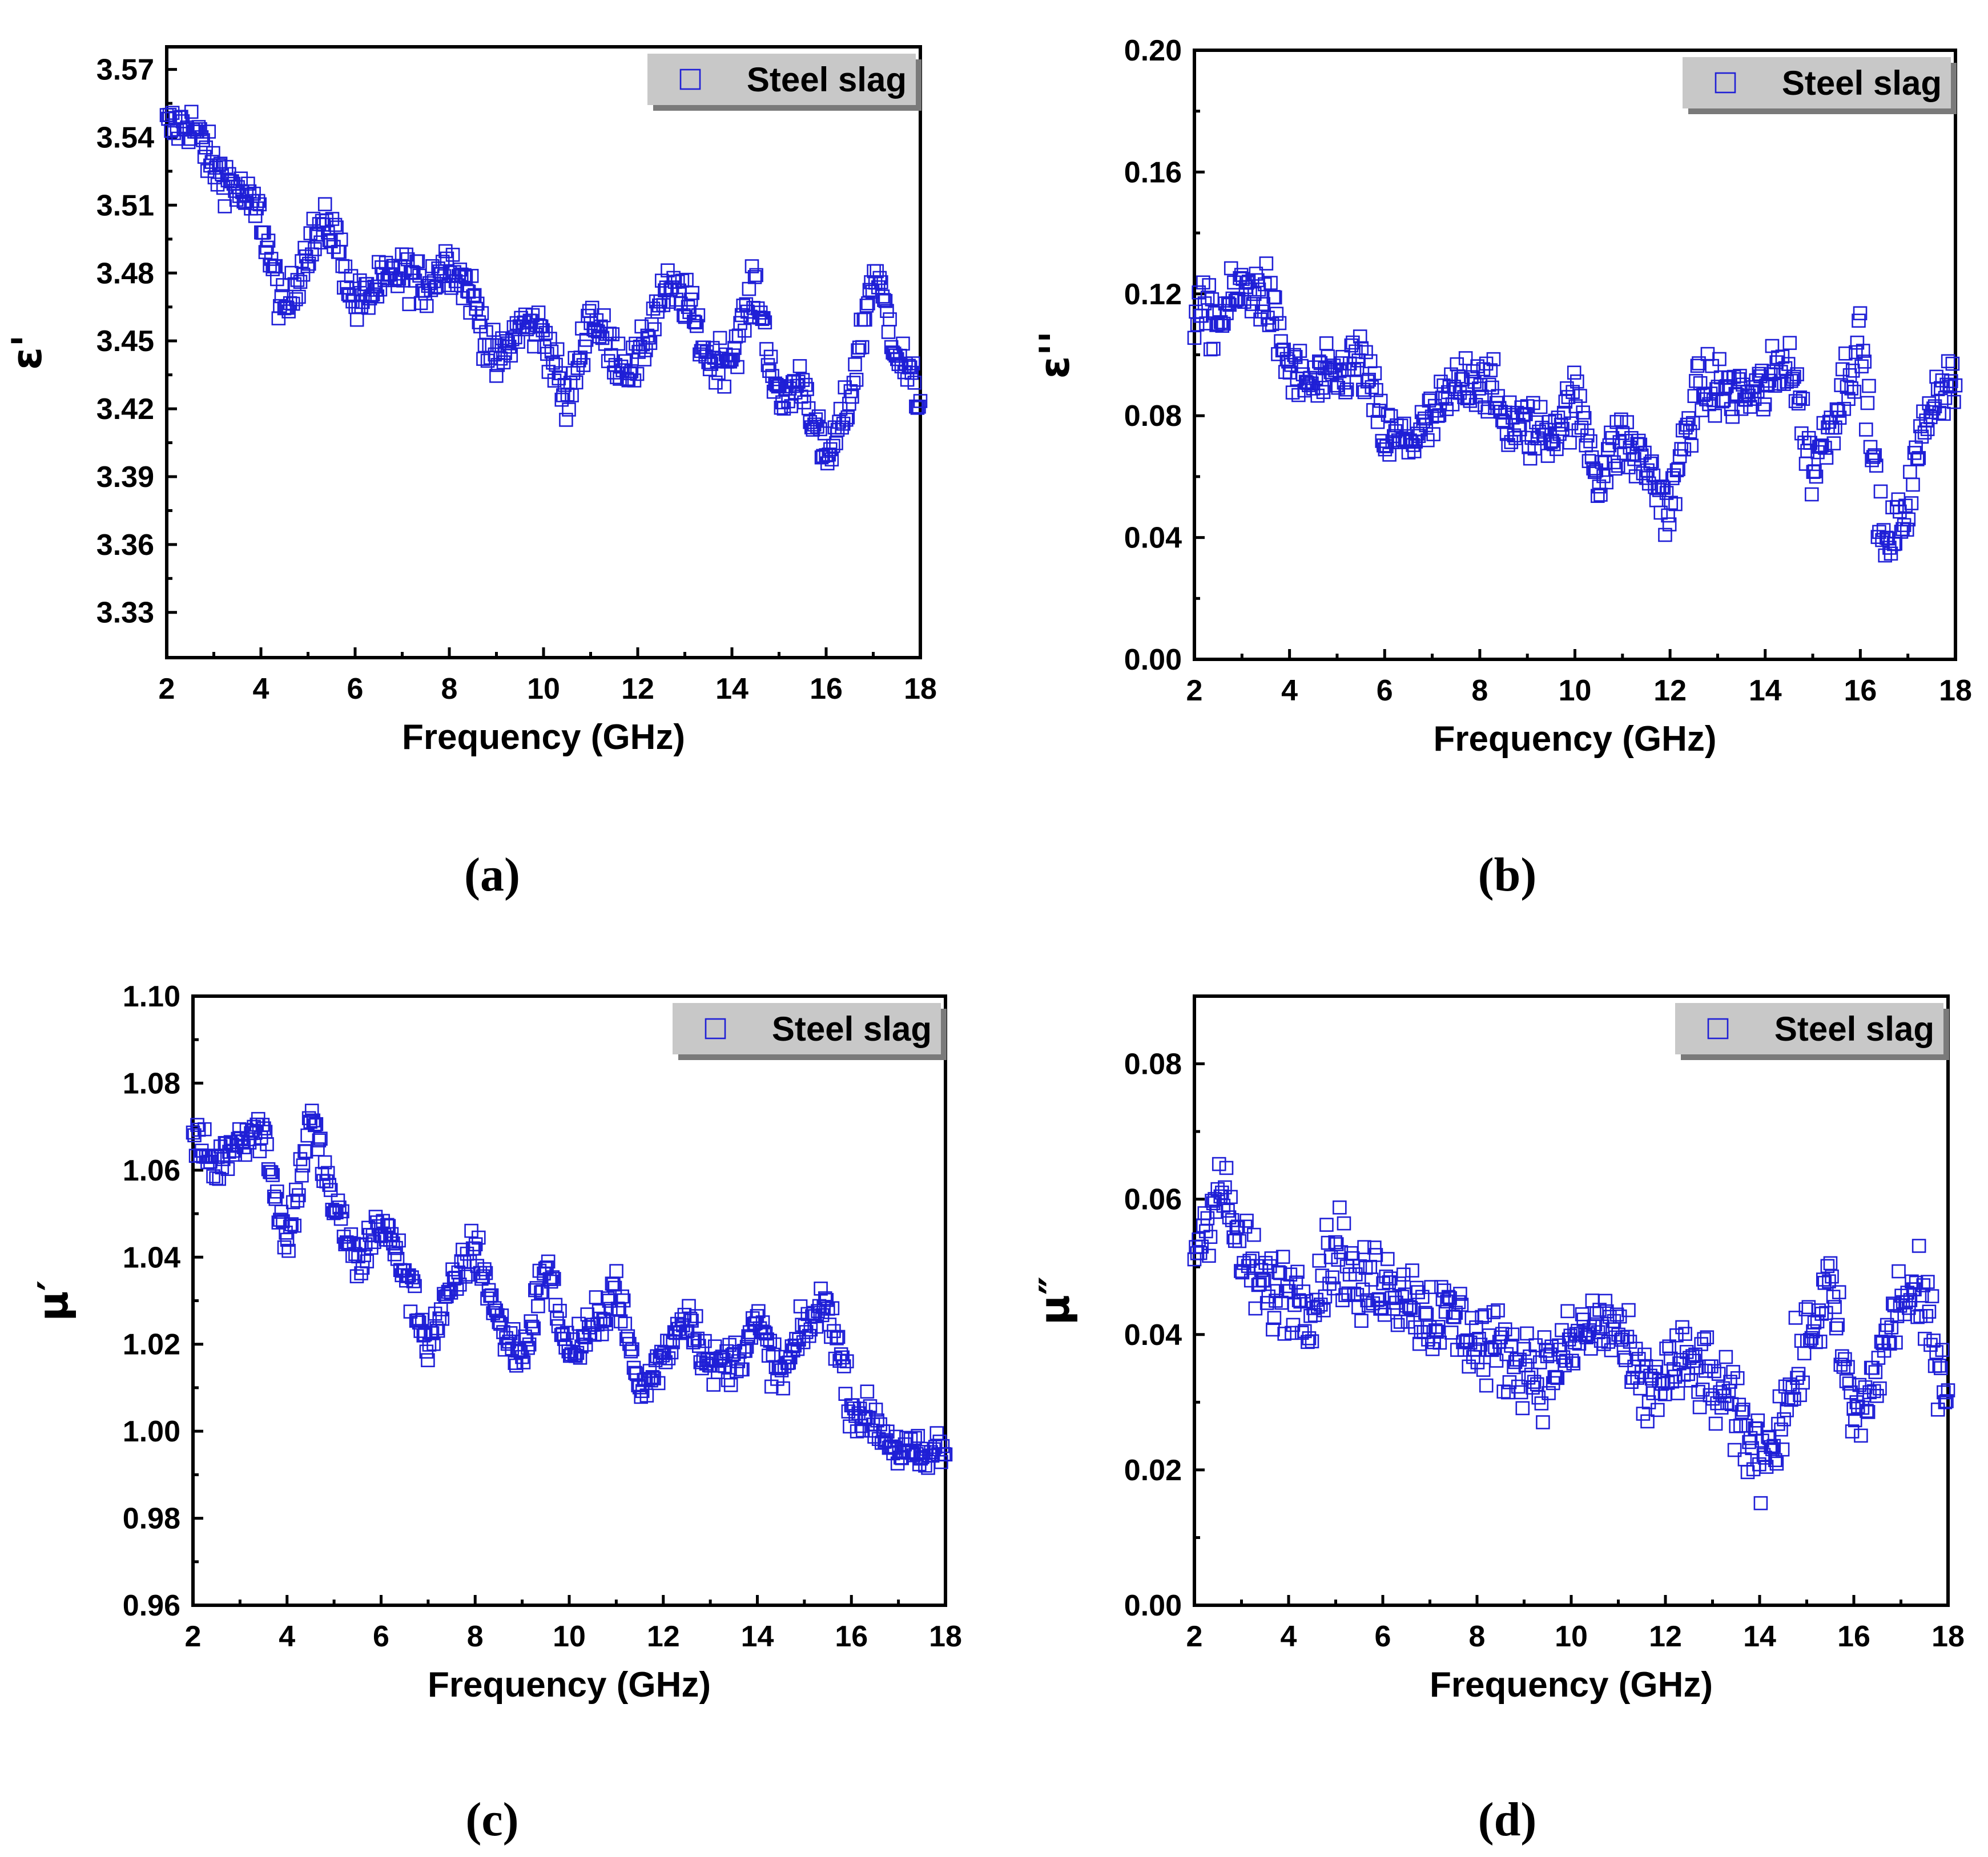  I want to click on y-tick-label: 1.10, so click(151, 996).